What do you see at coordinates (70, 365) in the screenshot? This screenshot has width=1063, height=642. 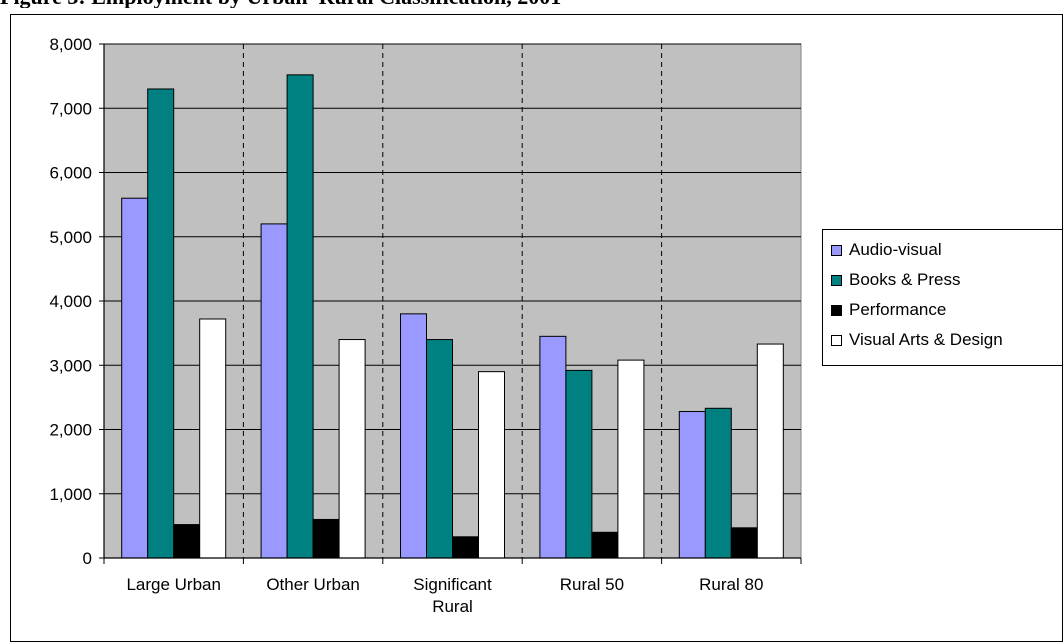 I see `y-tick-label: 3,000` at bounding box center [70, 365].